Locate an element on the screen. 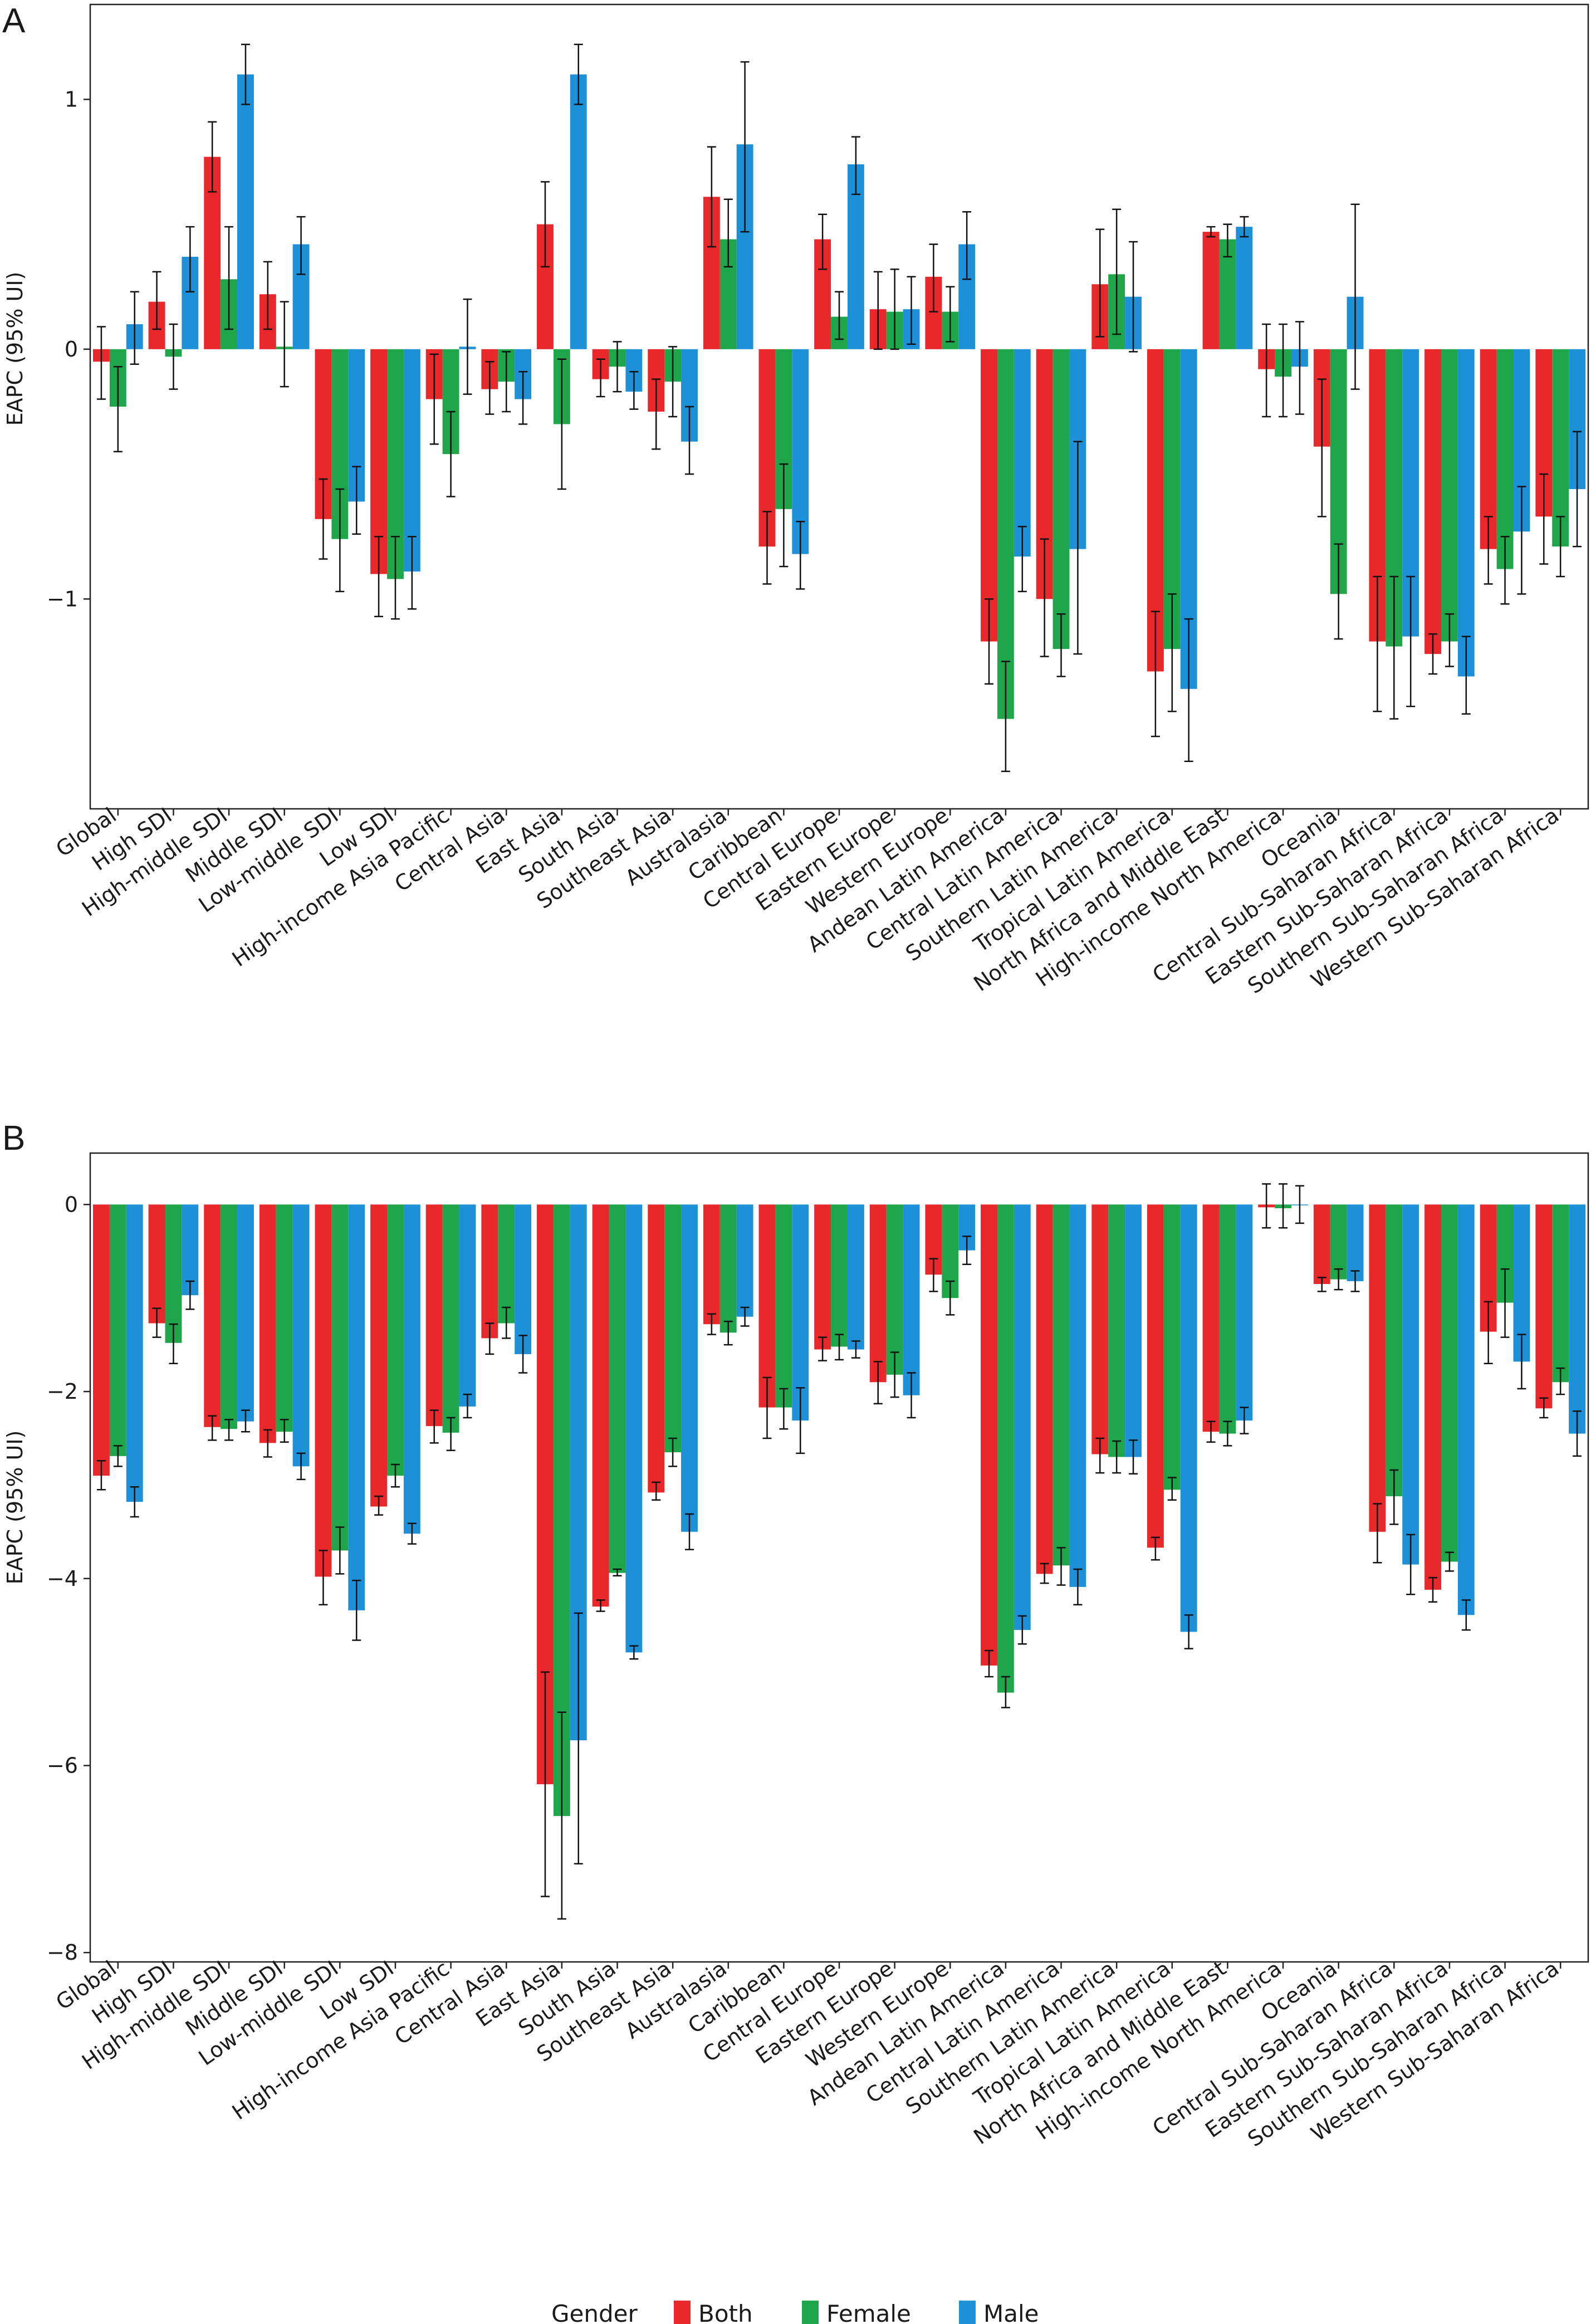 Image resolution: width=1591 pixels, height=2324 pixels. error-bar-female-middle-sdi is located at coordinates (285, 344).